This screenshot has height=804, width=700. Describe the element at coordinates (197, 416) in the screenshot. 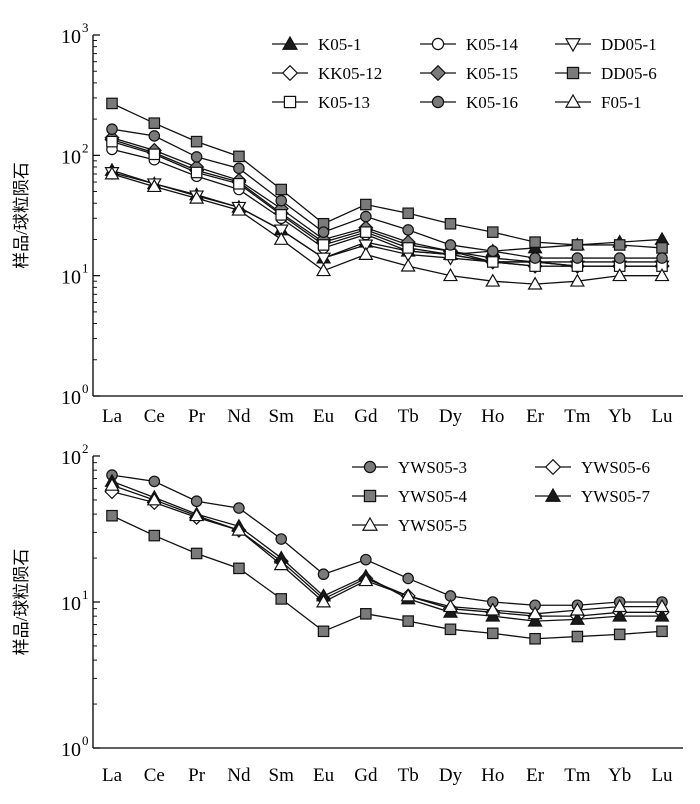

I see `x-tick-label: Pr` at that location.